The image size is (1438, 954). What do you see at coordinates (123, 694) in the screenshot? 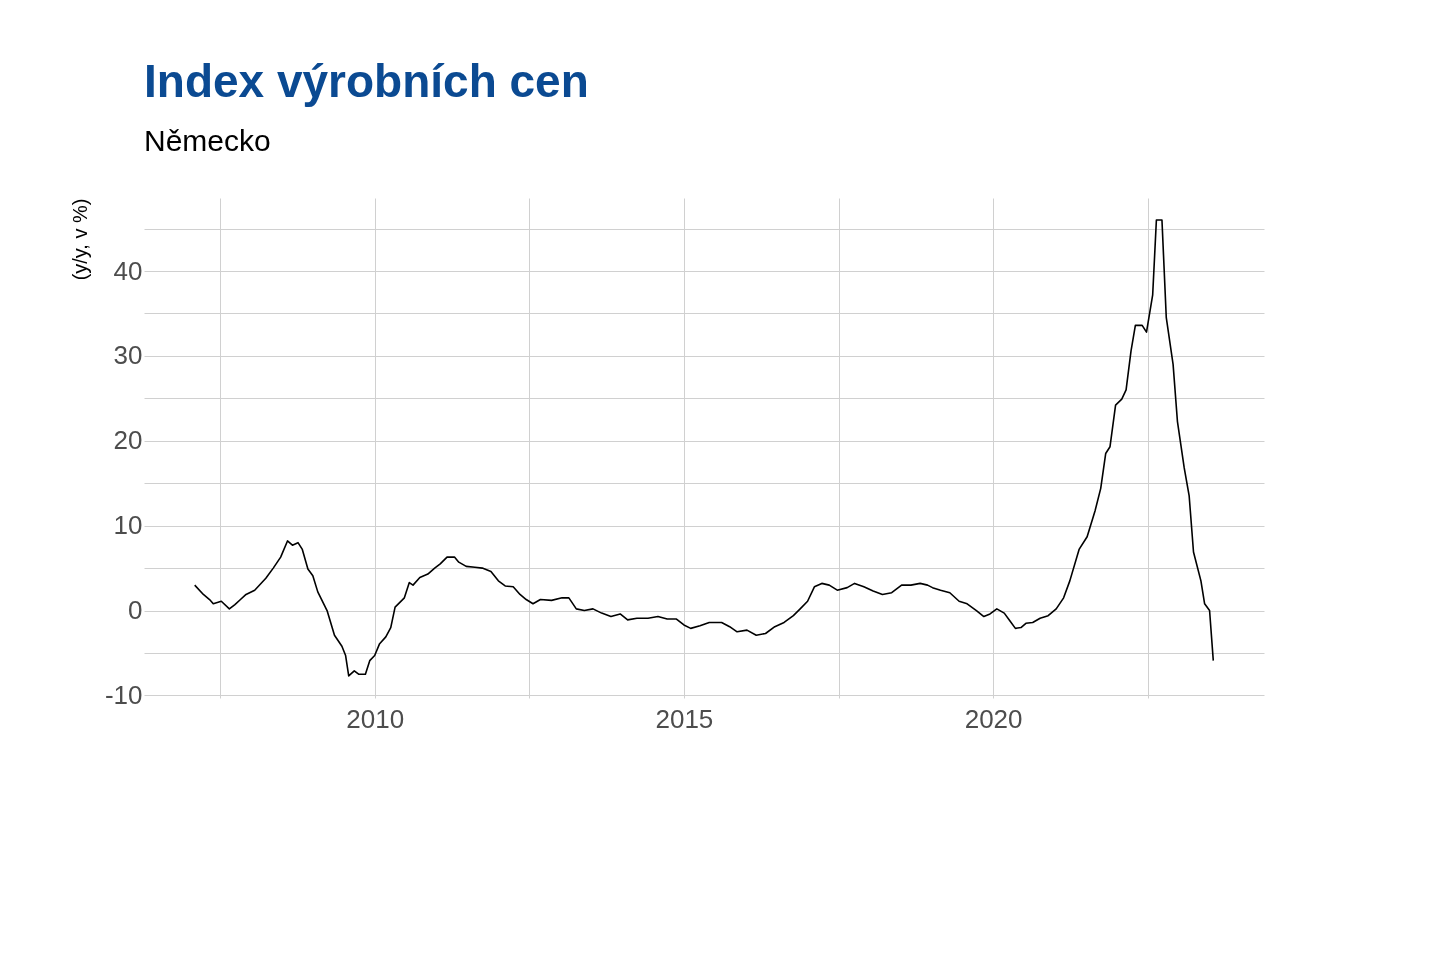
I see `y-tick-label: -10` at bounding box center [123, 694].